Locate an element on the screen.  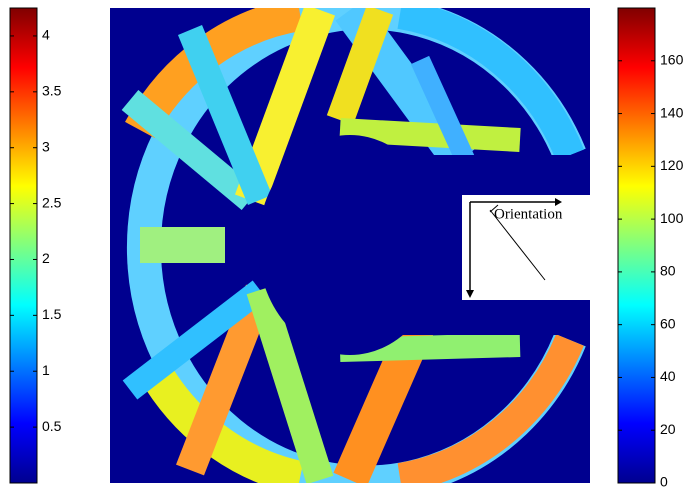
tick-label: 1.5 is located at coordinates (52, 314).